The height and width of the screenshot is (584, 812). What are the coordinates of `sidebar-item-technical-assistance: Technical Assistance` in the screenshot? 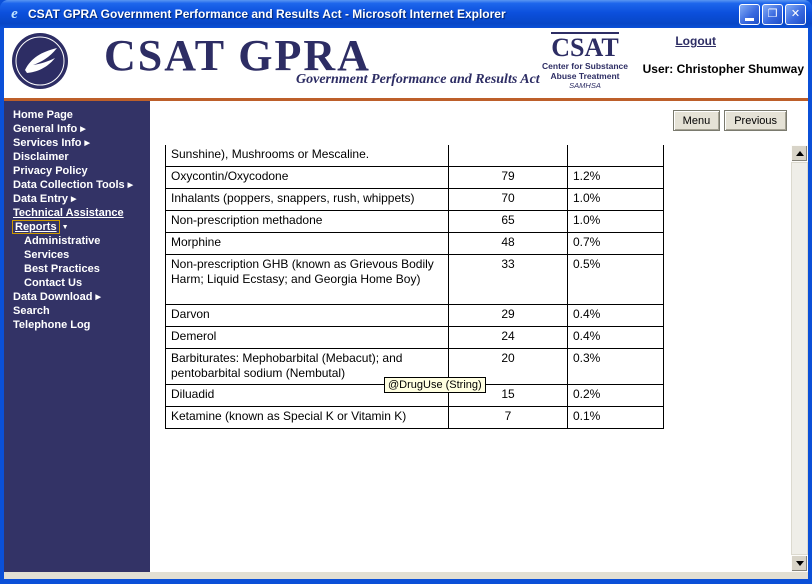 It's located at (68, 213).